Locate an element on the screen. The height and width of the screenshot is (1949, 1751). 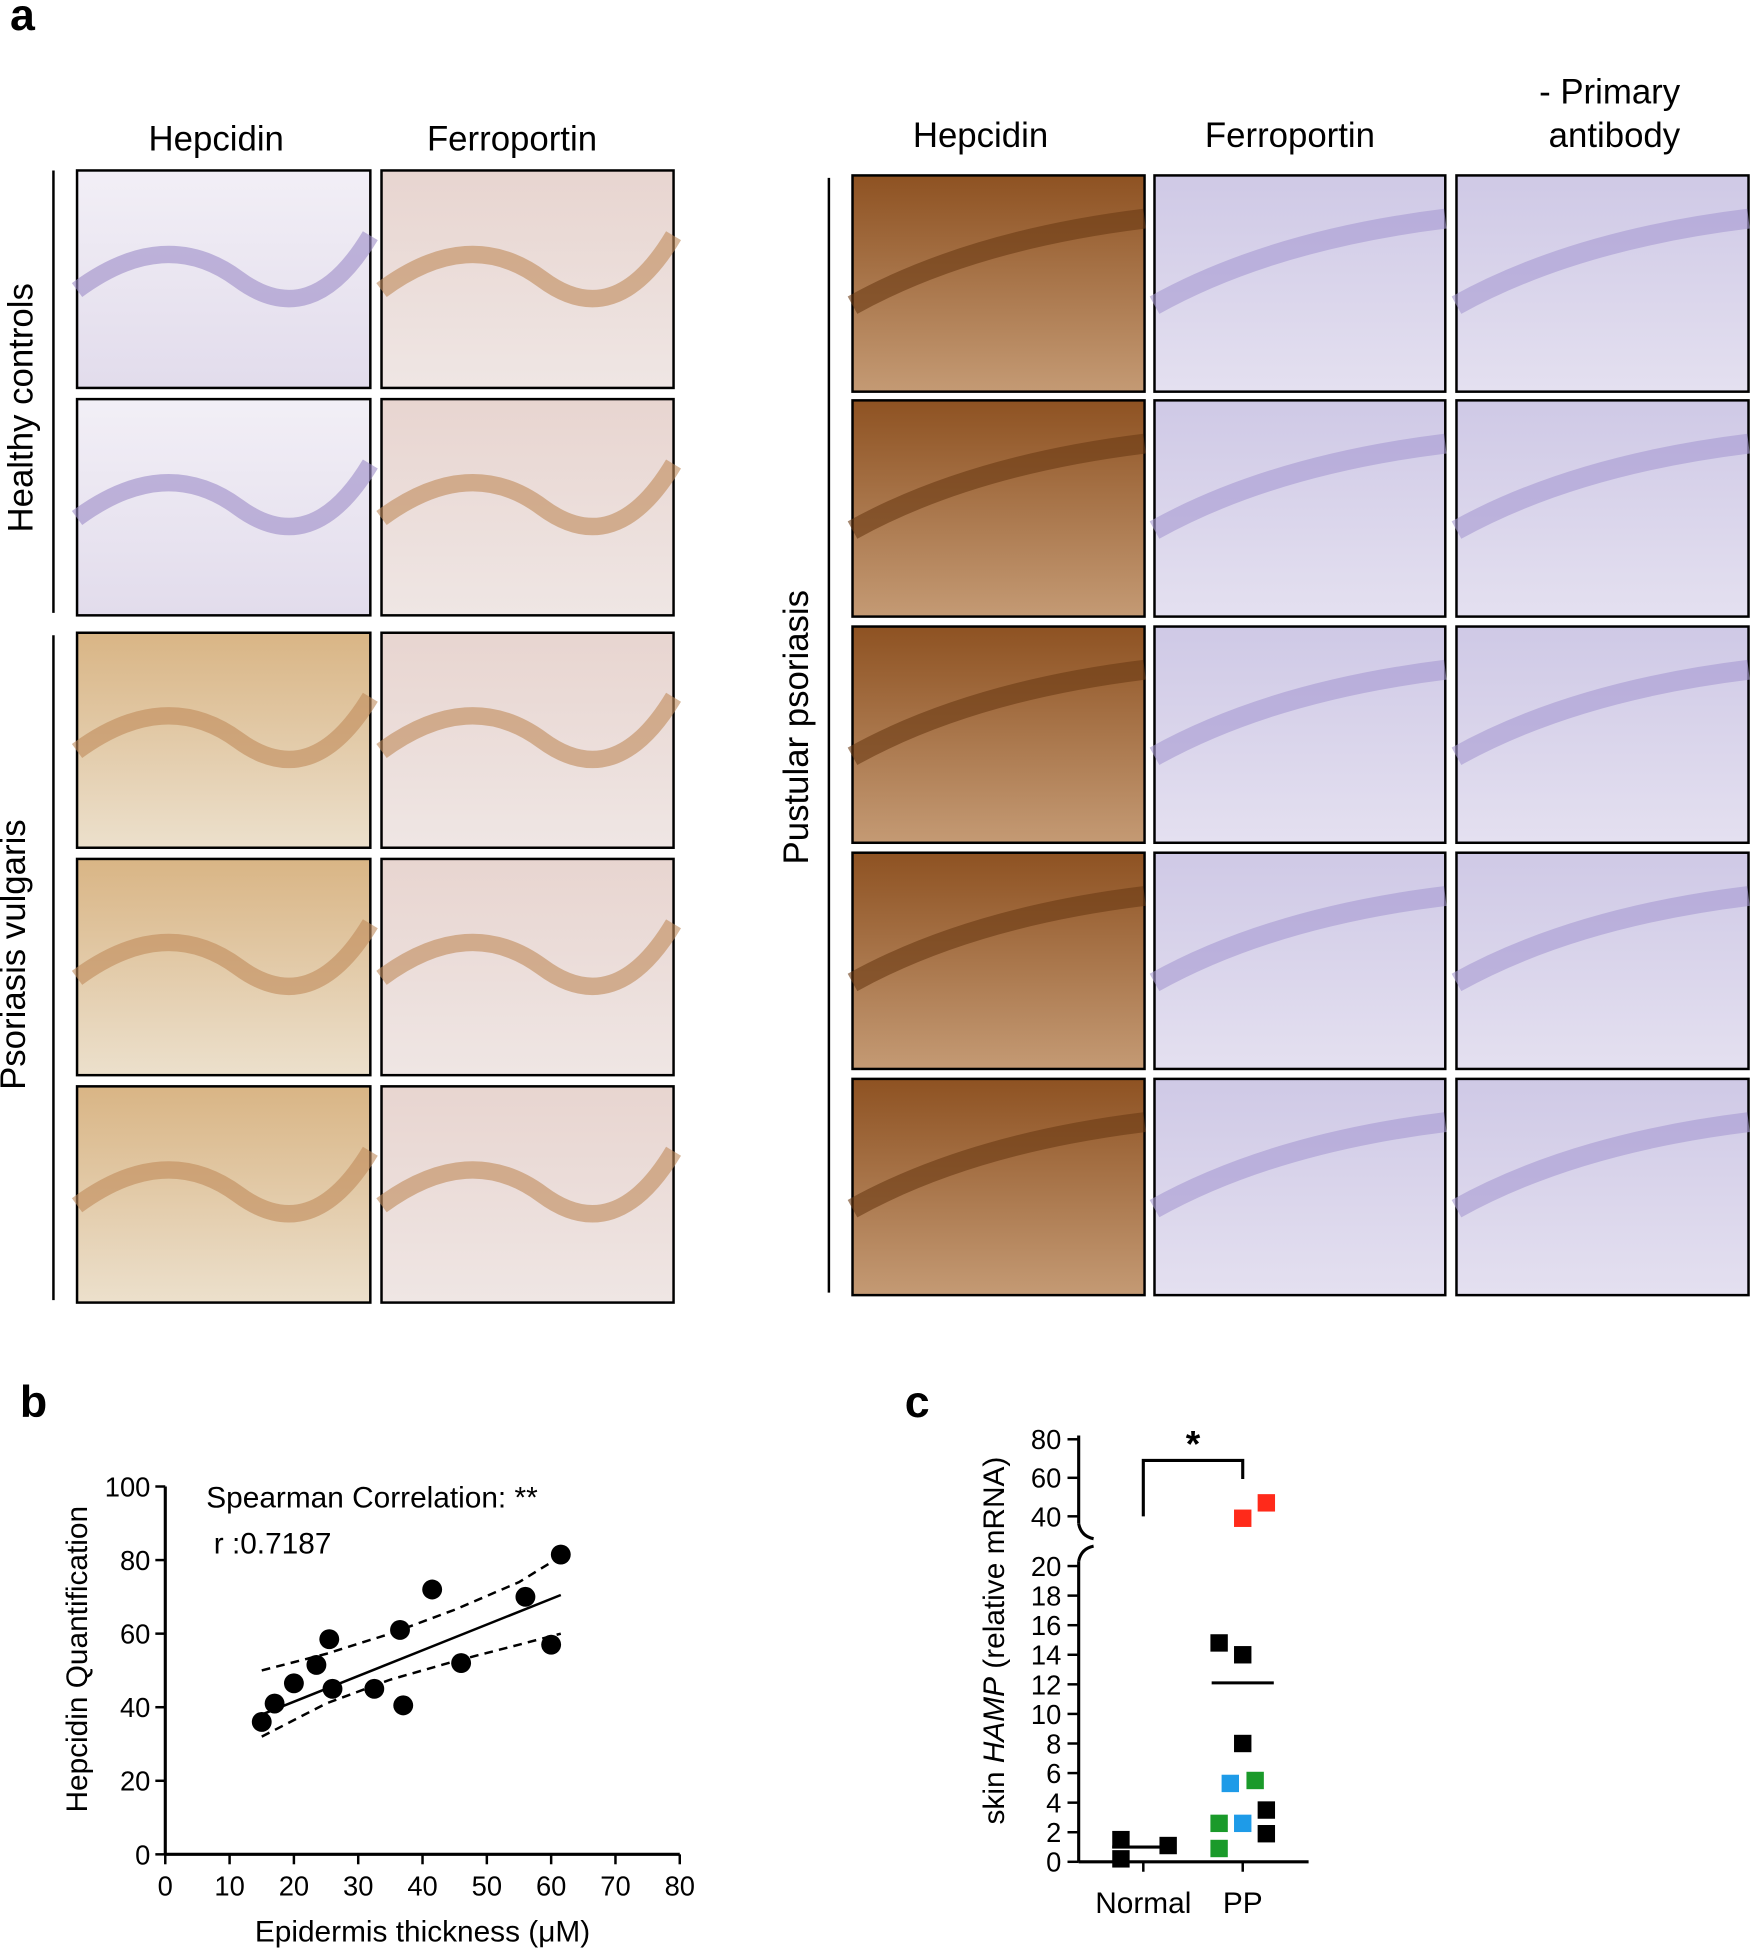
confidence-band is located at coordinates (411, 1685).